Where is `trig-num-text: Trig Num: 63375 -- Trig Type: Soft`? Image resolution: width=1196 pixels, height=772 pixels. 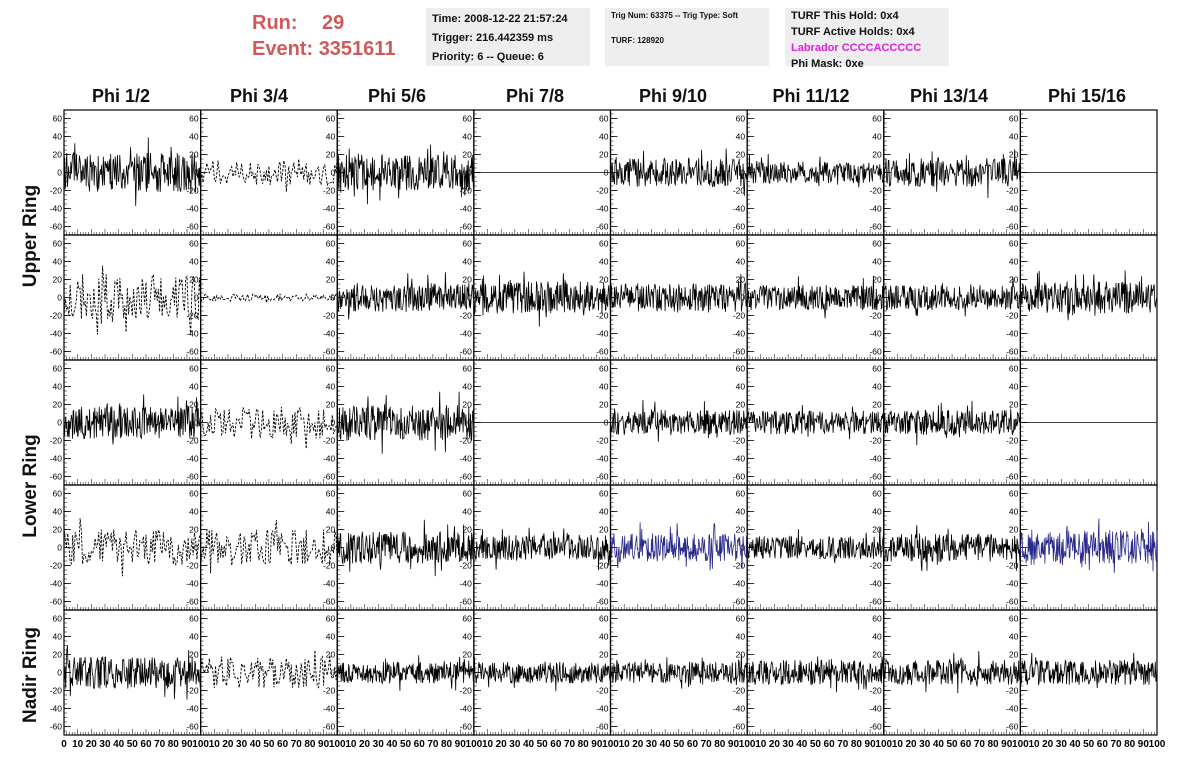
trig-num-text: Trig Num: 63375 -- Trig Type: Soft is located at coordinates (674, 15).